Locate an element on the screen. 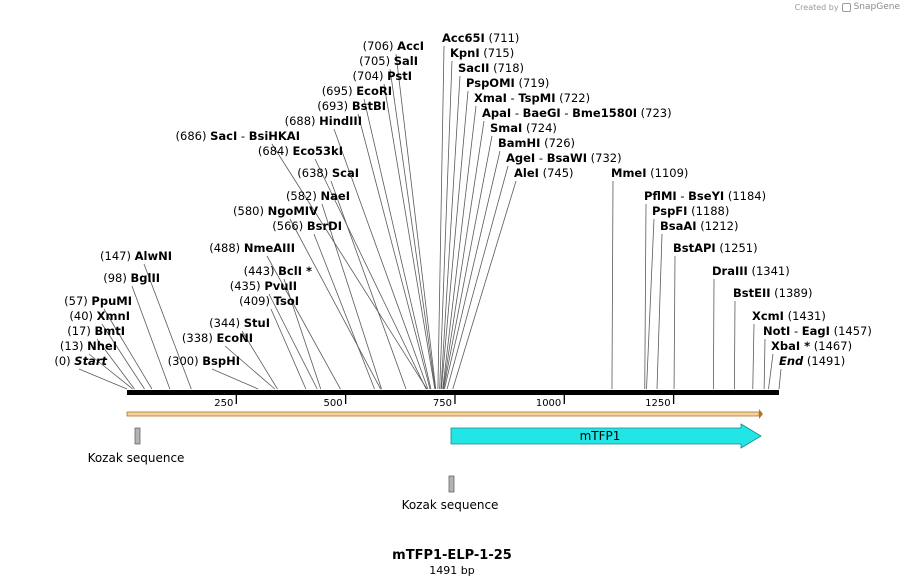 The height and width of the screenshot is (586, 906). site-bsphi: (300) BspHI is located at coordinates (204, 361).